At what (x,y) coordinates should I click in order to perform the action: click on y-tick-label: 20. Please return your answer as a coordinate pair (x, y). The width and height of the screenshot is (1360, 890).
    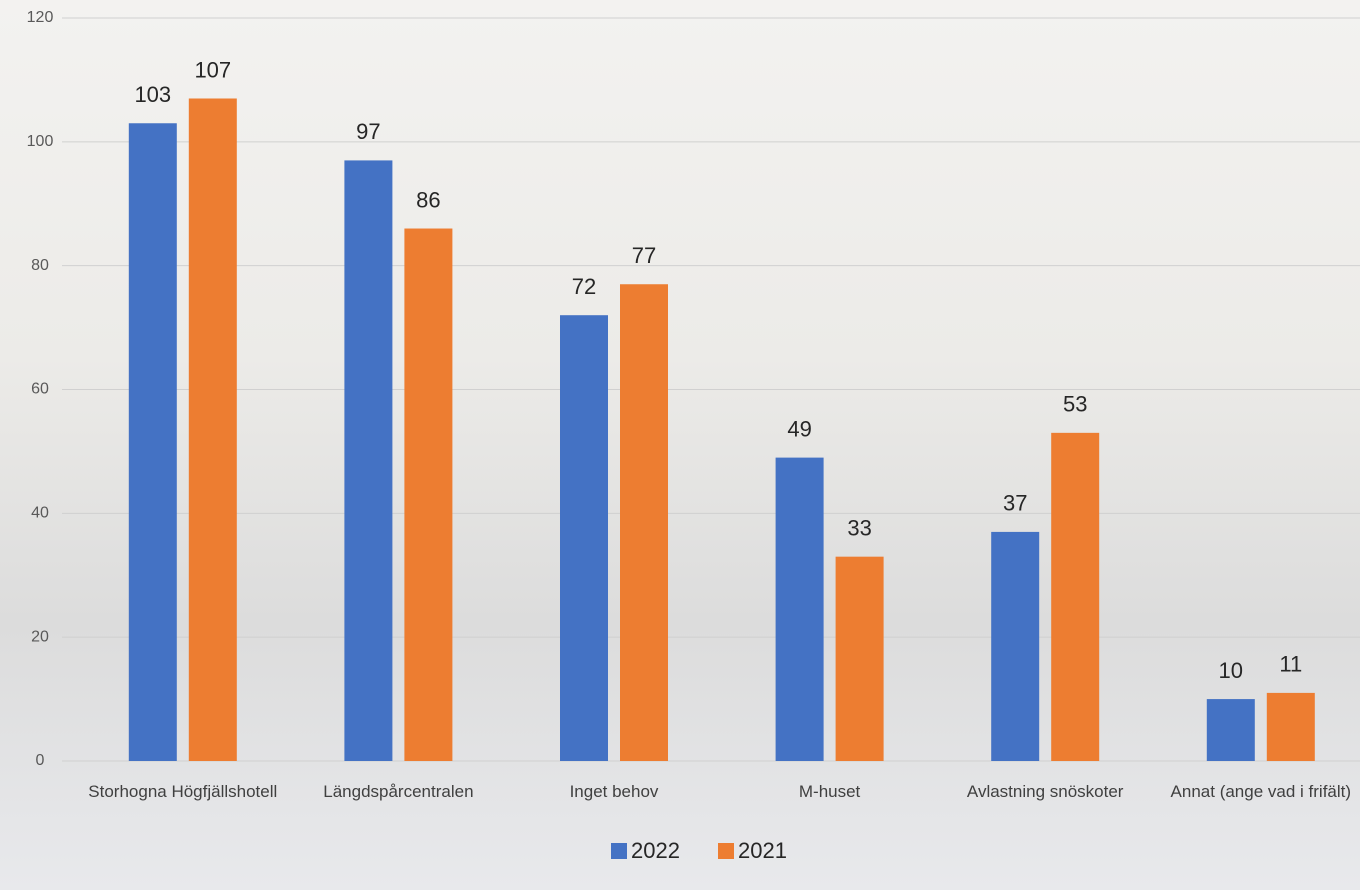
    Looking at the image, I should click on (40, 636).